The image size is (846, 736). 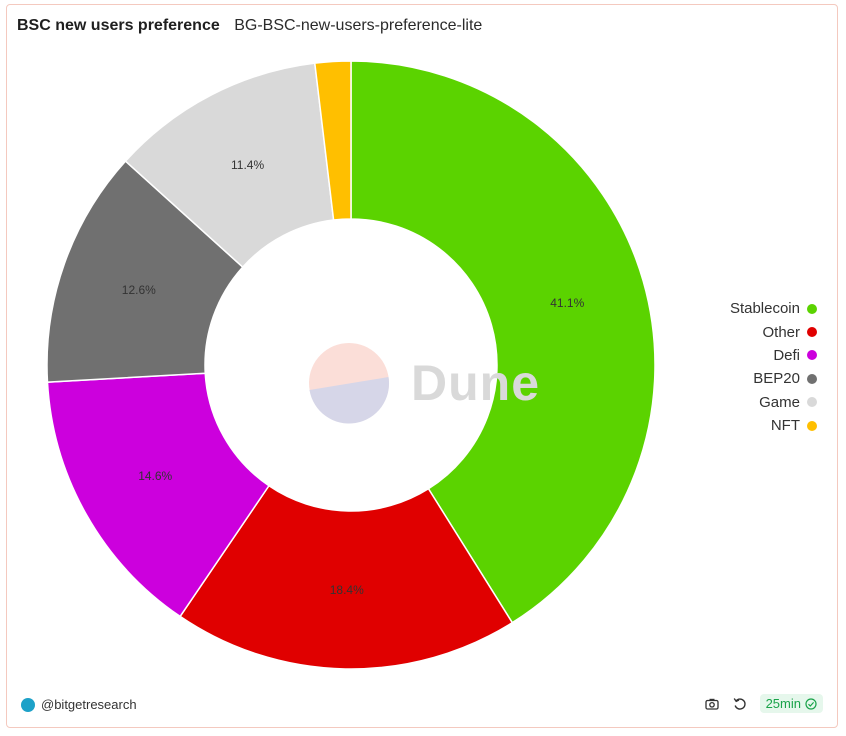 I want to click on chart-title: BSC new users preference, so click(x=118, y=25).